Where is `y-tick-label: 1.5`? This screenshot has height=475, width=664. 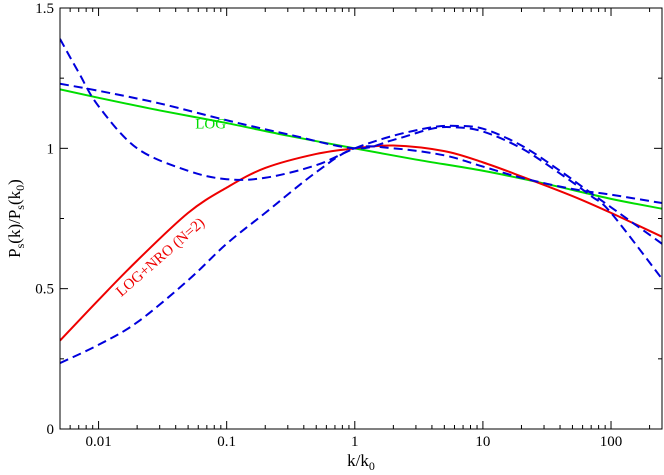
y-tick-label: 1.5 is located at coordinates (44, 9).